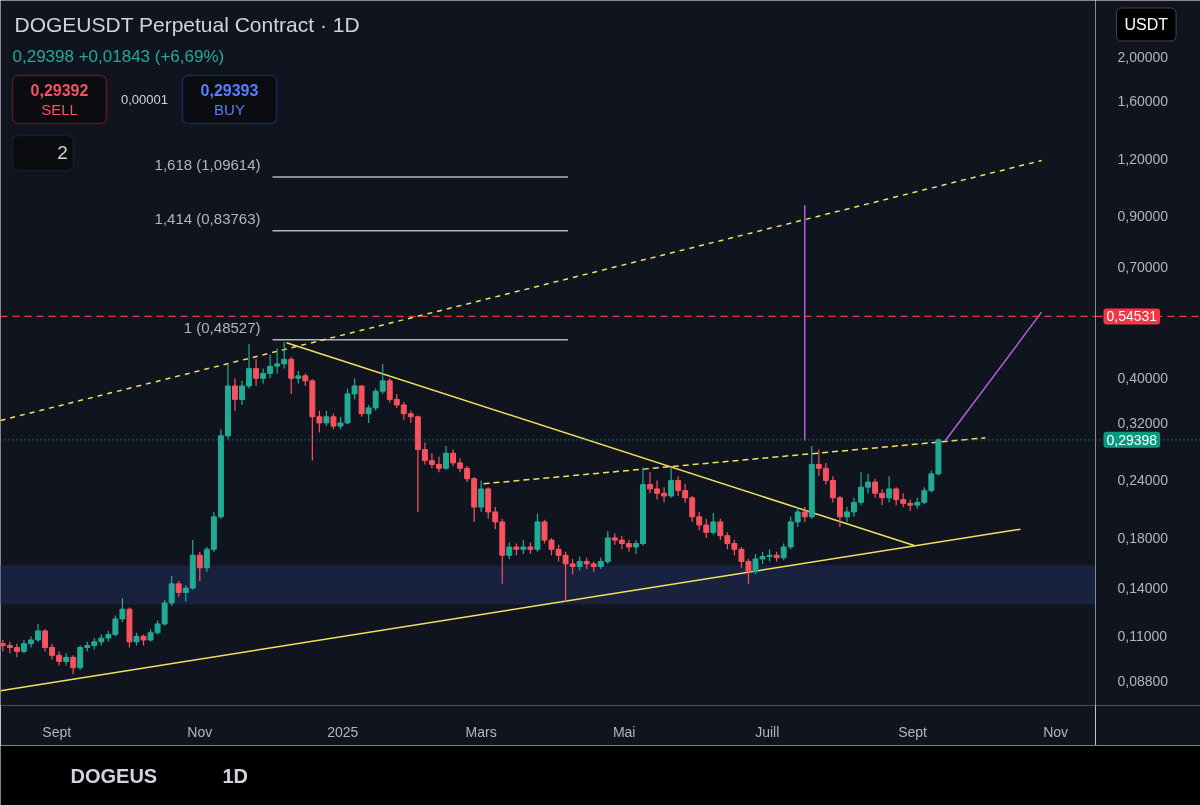 This screenshot has width=1200, height=805. I want to click on series-label: 1 (0,48527), so click(222, 327).